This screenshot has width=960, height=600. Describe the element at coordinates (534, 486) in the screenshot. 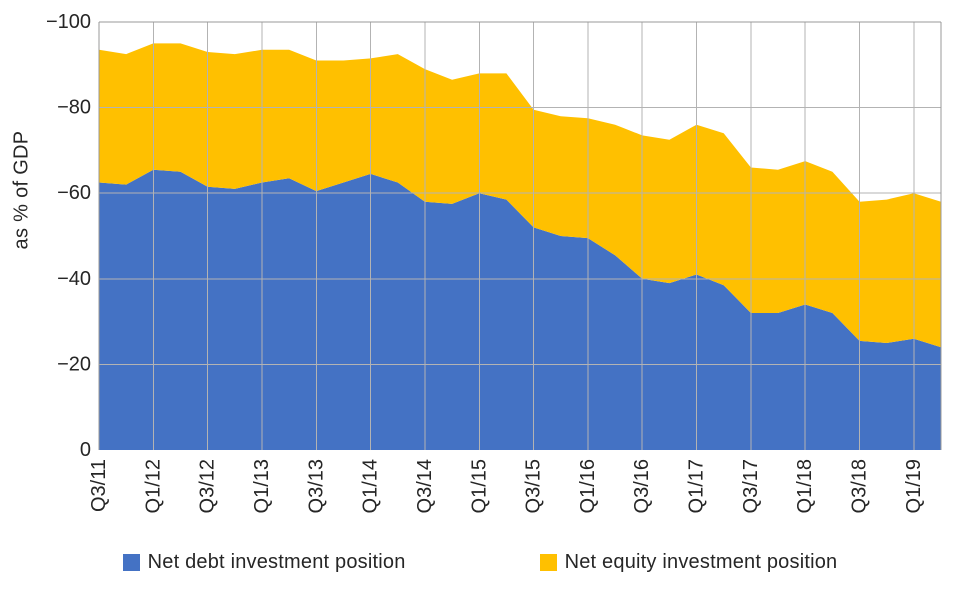

I see `x-tick-label: Q3/15` at that location.